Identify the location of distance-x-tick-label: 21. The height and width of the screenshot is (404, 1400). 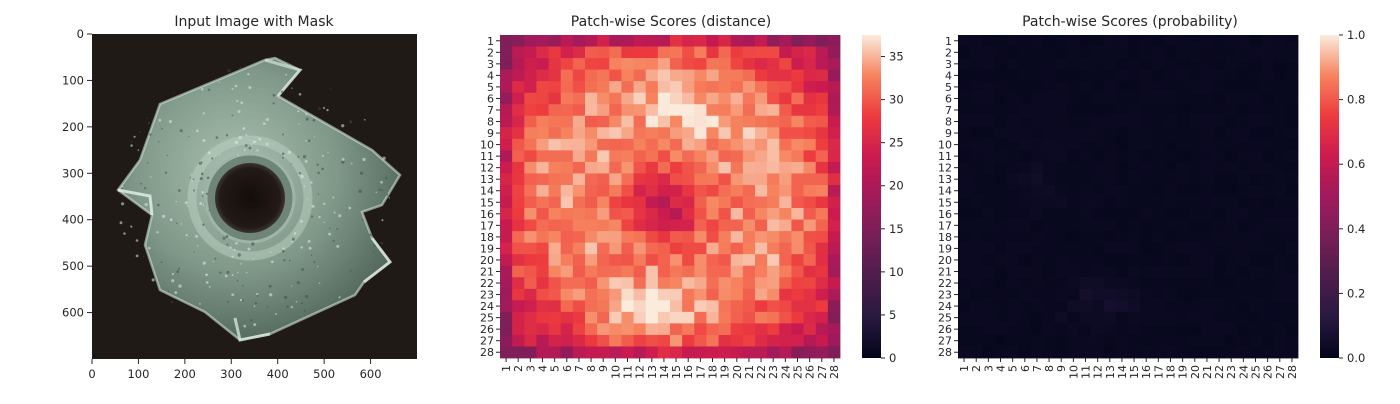
(749, 372).